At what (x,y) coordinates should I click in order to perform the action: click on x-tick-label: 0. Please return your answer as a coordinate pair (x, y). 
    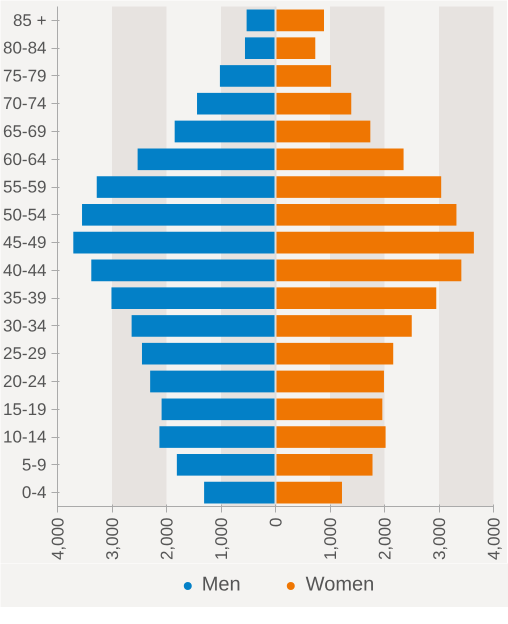
    Looking at the image, I should click on (276, 522).